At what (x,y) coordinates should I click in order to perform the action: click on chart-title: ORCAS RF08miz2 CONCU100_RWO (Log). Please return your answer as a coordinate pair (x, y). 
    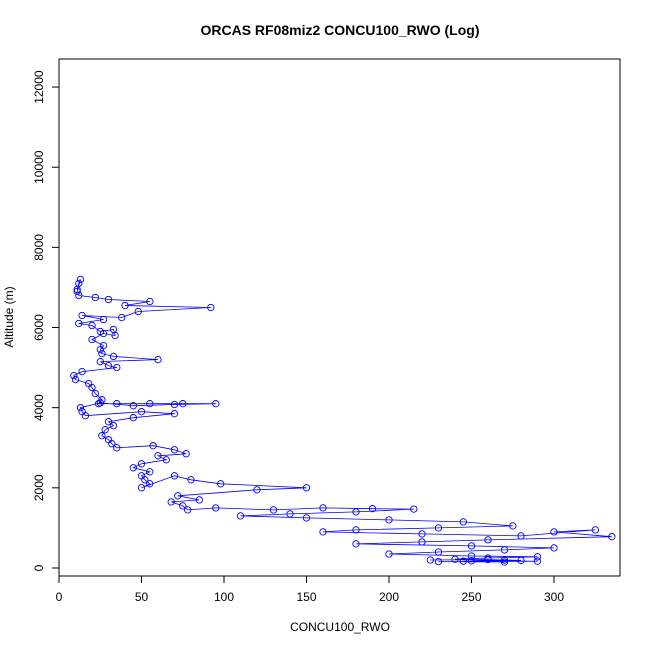
    Looking at the image, I should click on (339, 30).